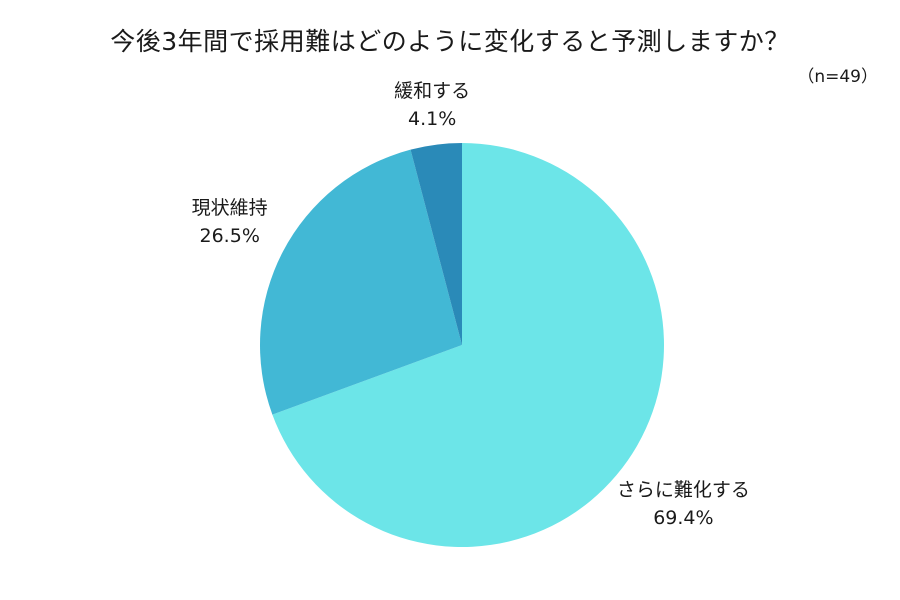 This screenshot has height=600, width=900. What do you see at coordinates (432, 118) in the screenshot?
I see `slice-label-value: 4.1%` at bounding box center [432, 118].